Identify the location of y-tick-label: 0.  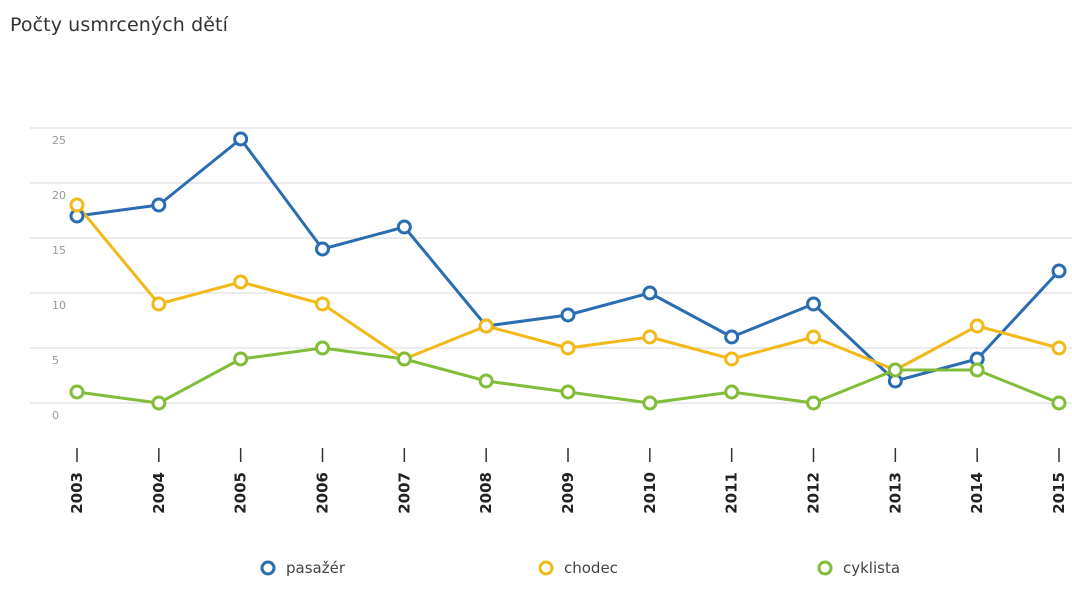
(55, 415).